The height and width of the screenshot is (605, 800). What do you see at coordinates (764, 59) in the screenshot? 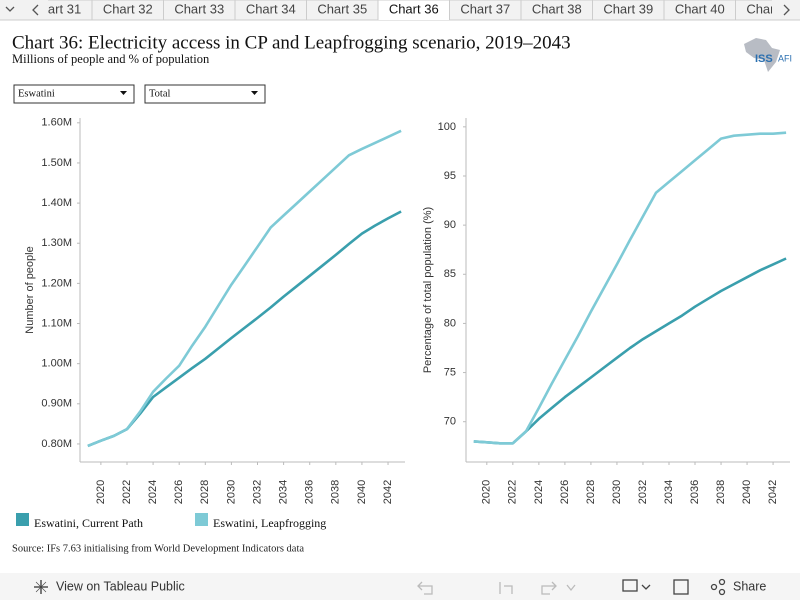
I see `logo-text: ISS` at bounding box center [764, 59].